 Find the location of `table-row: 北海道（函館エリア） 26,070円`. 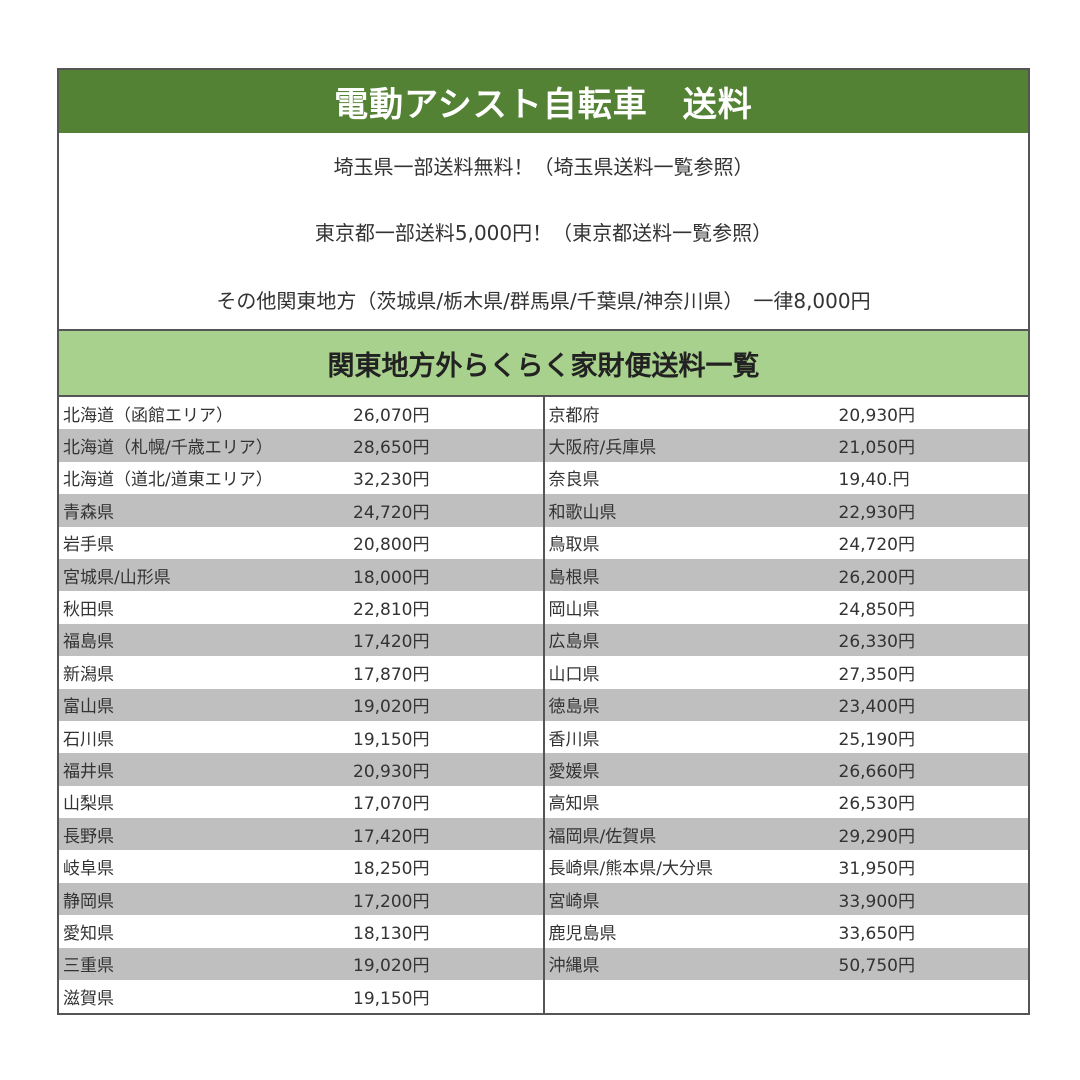

table-row: 北海道（函館エリア） 26,070円 is located at coordinates (301, 413).